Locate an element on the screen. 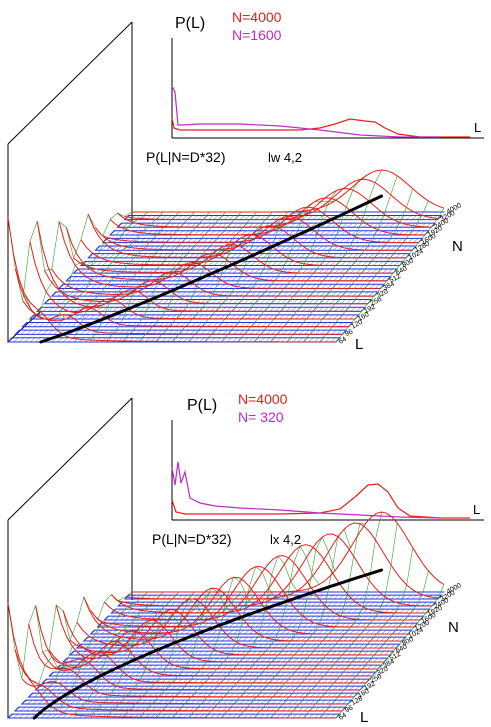 This screenshot has height=727, width=491. inset-curve-n1600 is located at coordinates (305, 111).